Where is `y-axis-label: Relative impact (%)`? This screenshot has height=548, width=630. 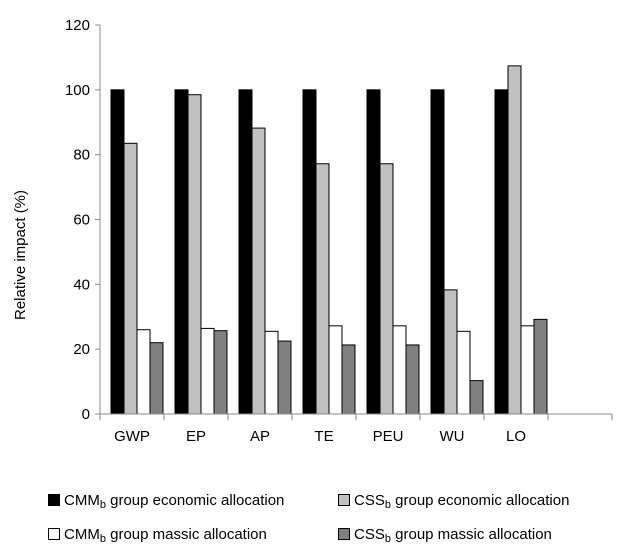 y-axis-label: Relative impact (%) is located at coordinates (20, 255).